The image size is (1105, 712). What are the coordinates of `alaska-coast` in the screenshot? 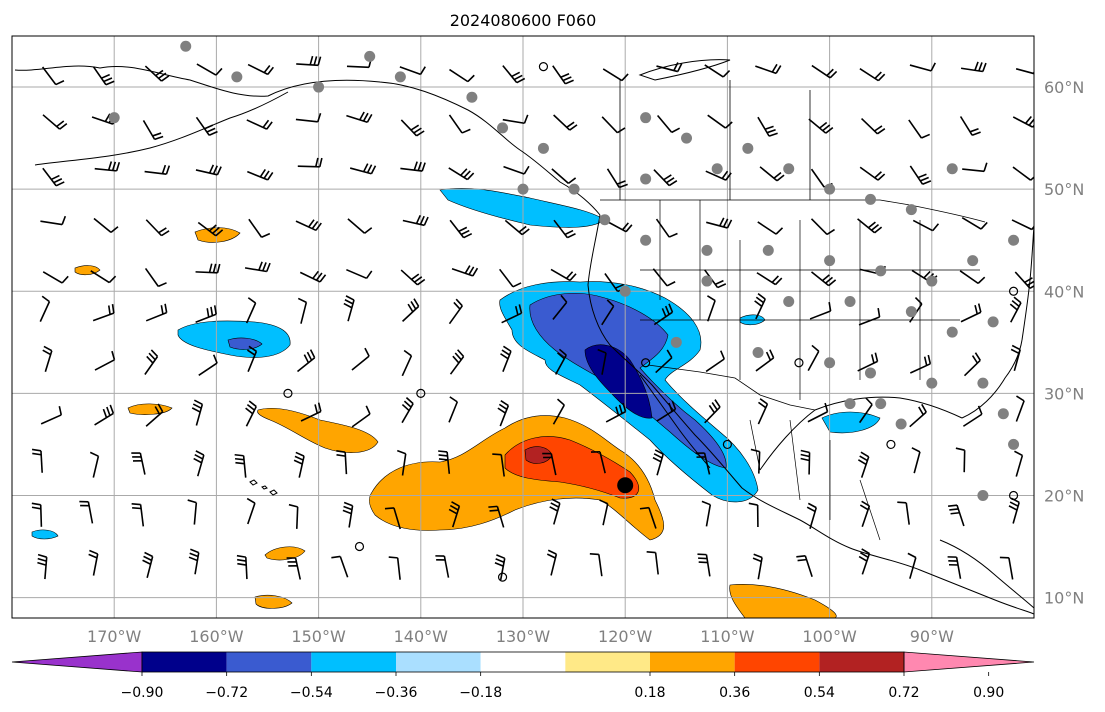 It's located at (307, 140).